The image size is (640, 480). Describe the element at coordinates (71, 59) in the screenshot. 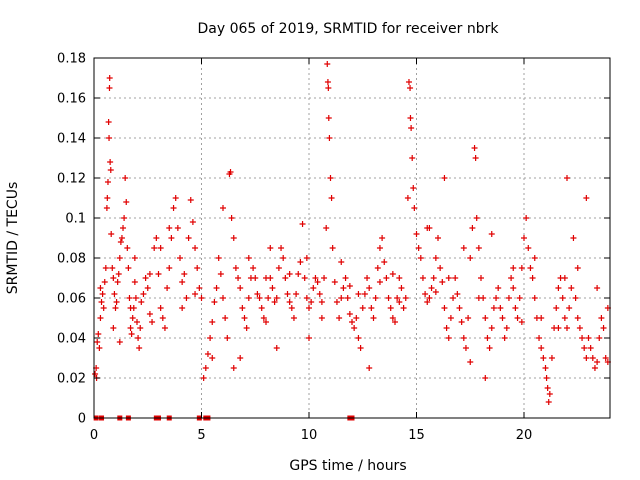

I see `y-tick-label: 0.18` at that location.